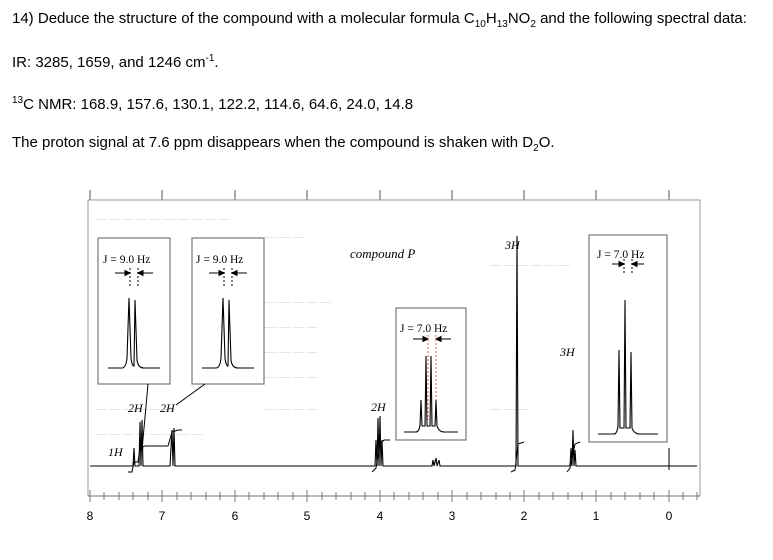 The width and height of the screenshot is (773, 560). I want to click on ir-tail: ., so click(216, 62).